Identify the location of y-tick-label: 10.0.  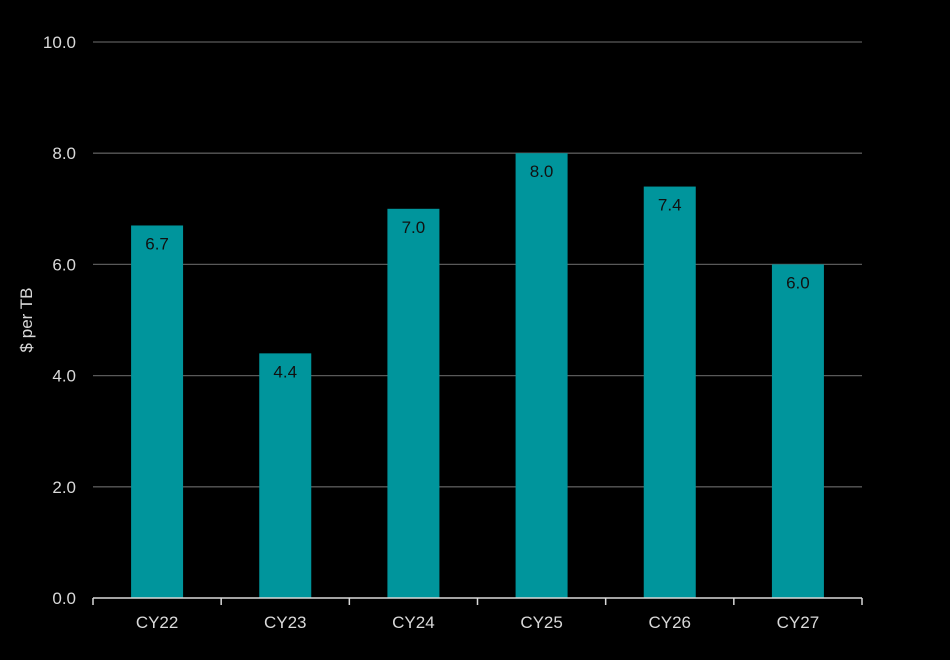
(59, 42).